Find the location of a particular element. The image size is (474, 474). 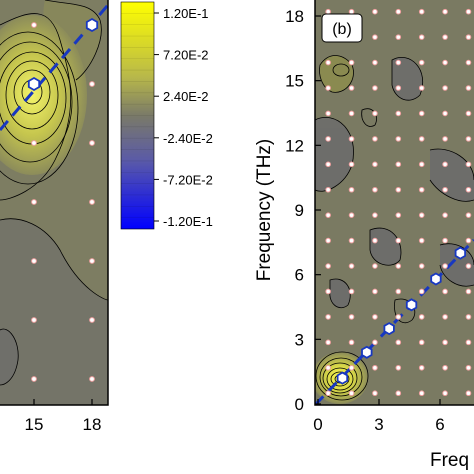

y-tick-label: 18 is located at coordinates (294, 16).